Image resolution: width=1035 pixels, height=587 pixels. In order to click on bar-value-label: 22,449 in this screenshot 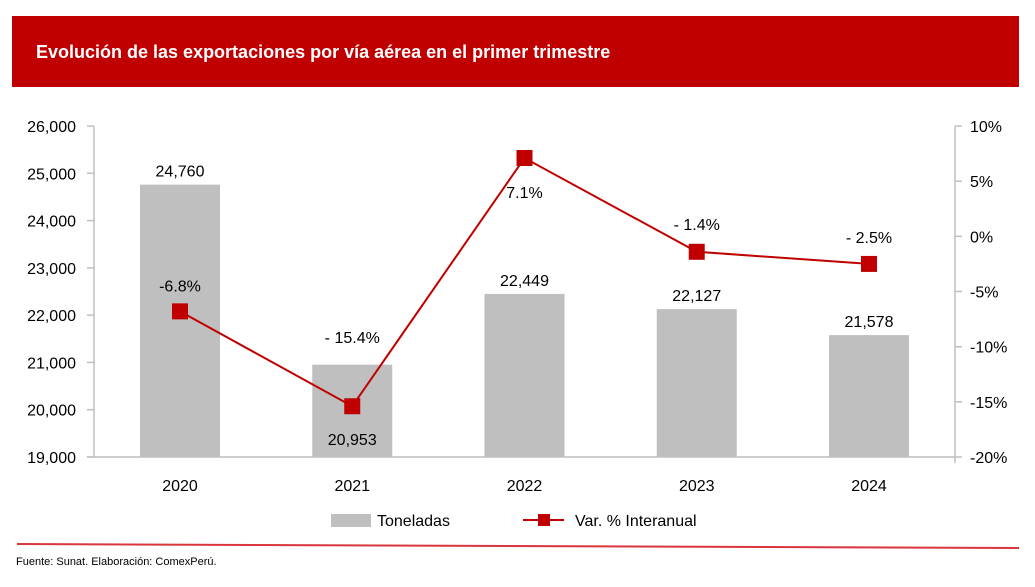, I will do `click(524, 281)`.